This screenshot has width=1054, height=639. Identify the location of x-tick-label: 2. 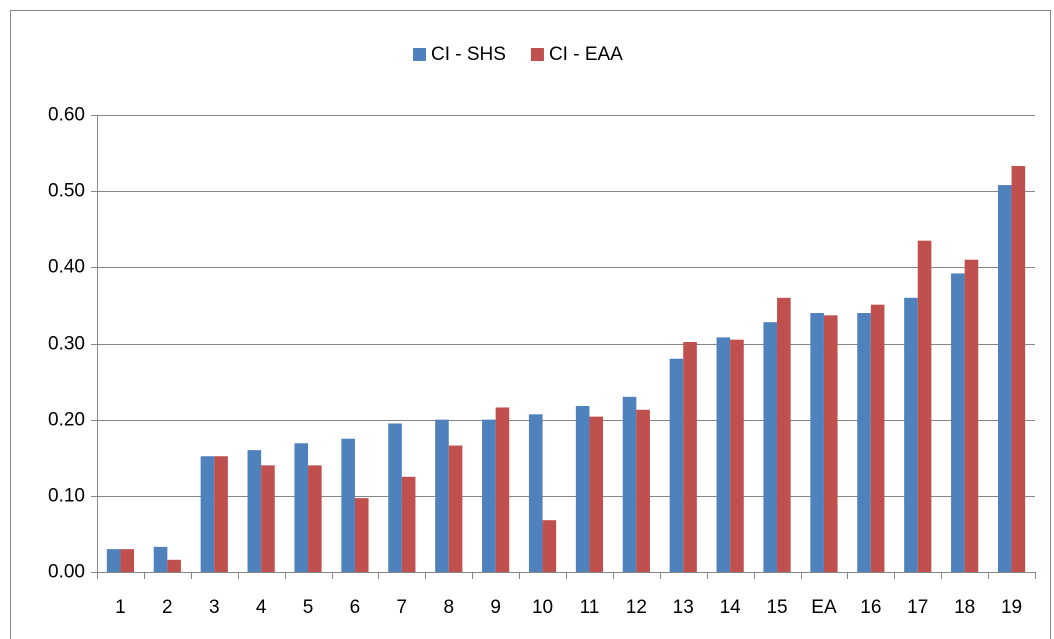
(167, 607).